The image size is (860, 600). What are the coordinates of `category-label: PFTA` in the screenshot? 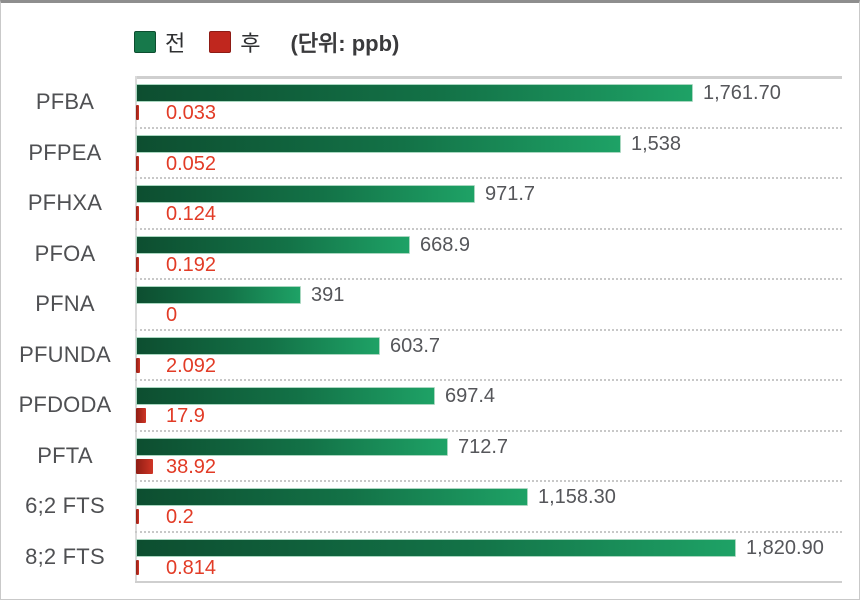 It's located at (65, 455).